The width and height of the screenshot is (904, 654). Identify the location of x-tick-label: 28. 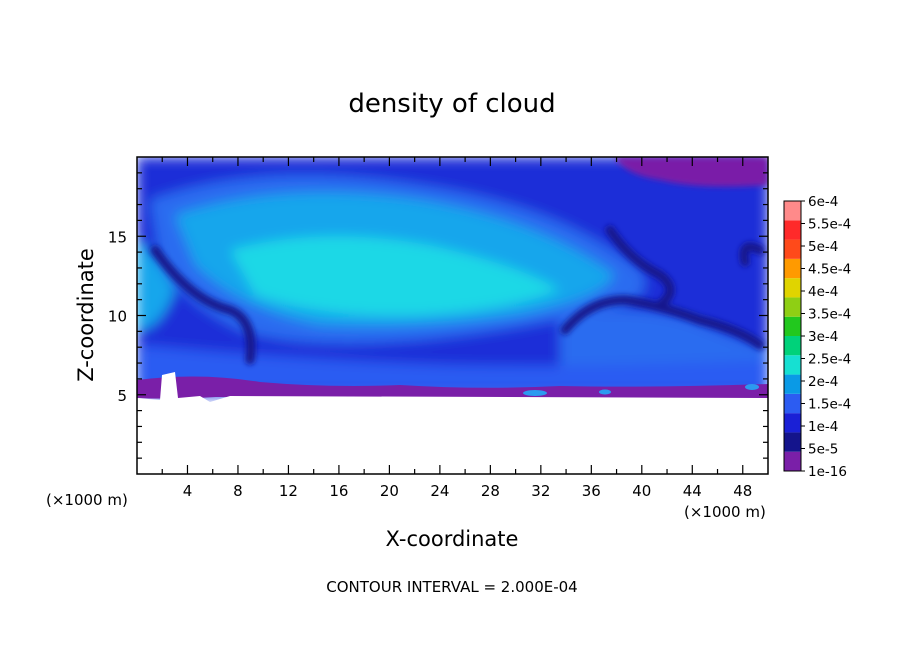
(490, 491).